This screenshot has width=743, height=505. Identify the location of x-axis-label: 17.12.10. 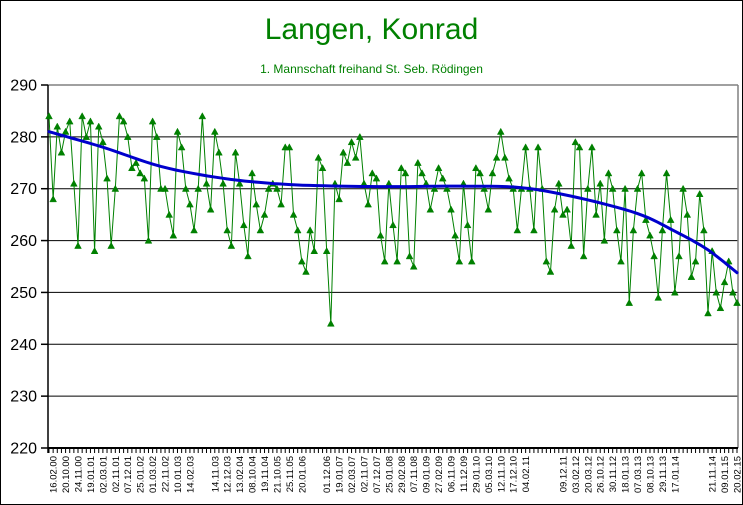
(514, 474).